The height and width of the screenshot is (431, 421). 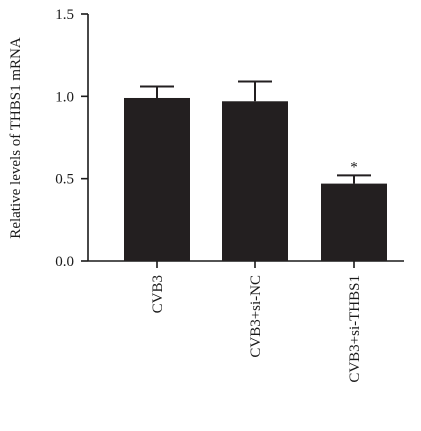 What do you see at coordinates (355, 329) in the screenshot?
I see `x-tick-label: CVB3+si-THBS1` at bounding box center [355, 329].